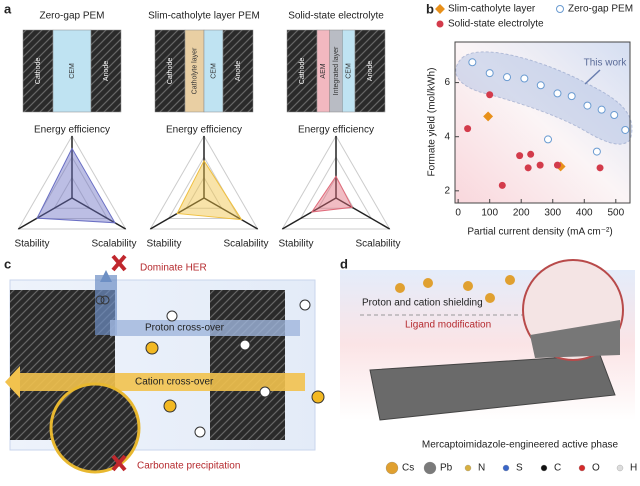 The image size is (640, 486). Describe the element at coordinates (596, 468) in the screenshot. I see `legend-label: O` at that location.